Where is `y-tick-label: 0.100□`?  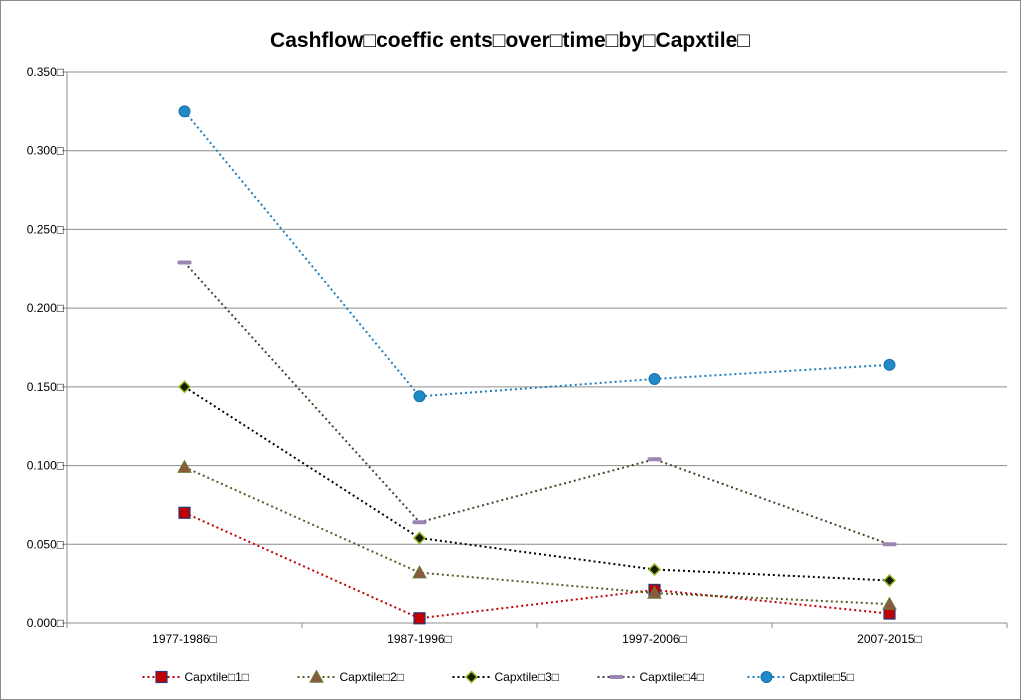
y-tick-label: 0.100□ is located at coordinates (45, 466).